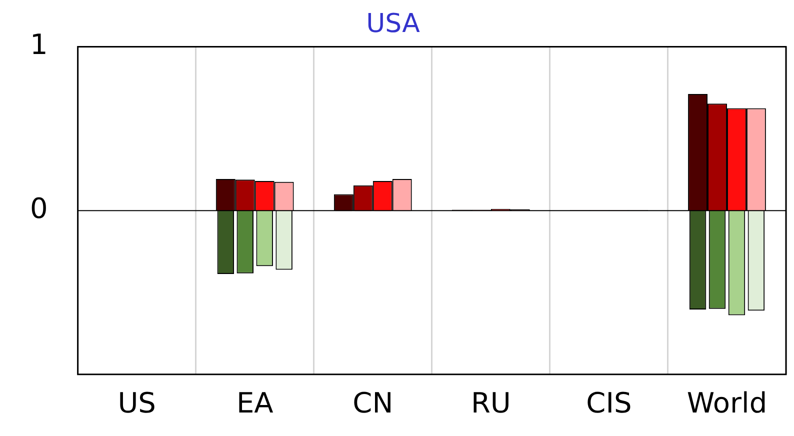 The width and height of the screenshot is (794, 436). I want to click on x-tick-label: RU, so click(490, 403).